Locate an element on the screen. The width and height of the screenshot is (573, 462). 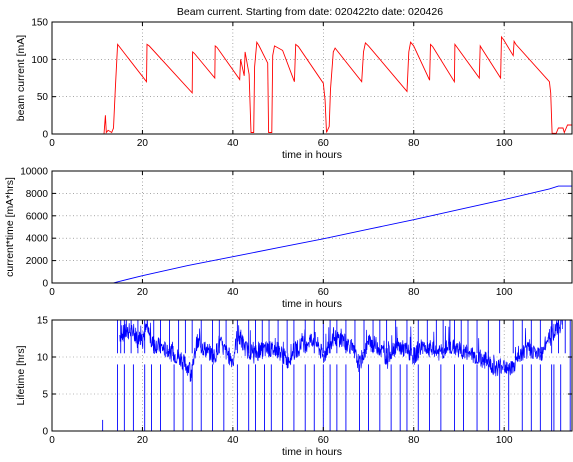
y-tick-label: 15 is located at coordinates (43, 321).